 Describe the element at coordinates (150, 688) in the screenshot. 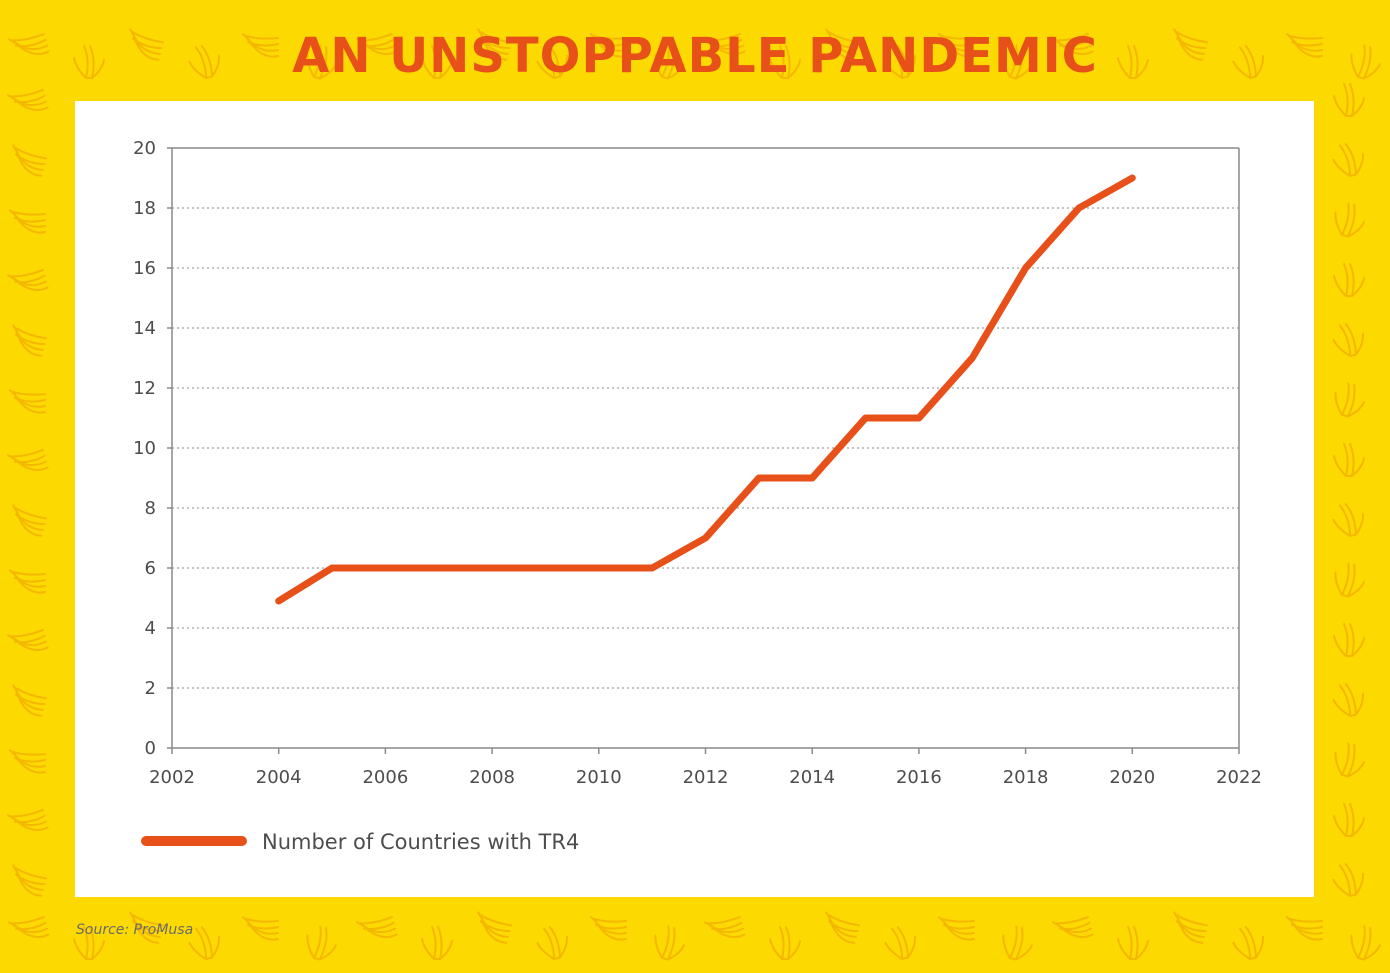

I see `y-tick-label: 2` at that location.